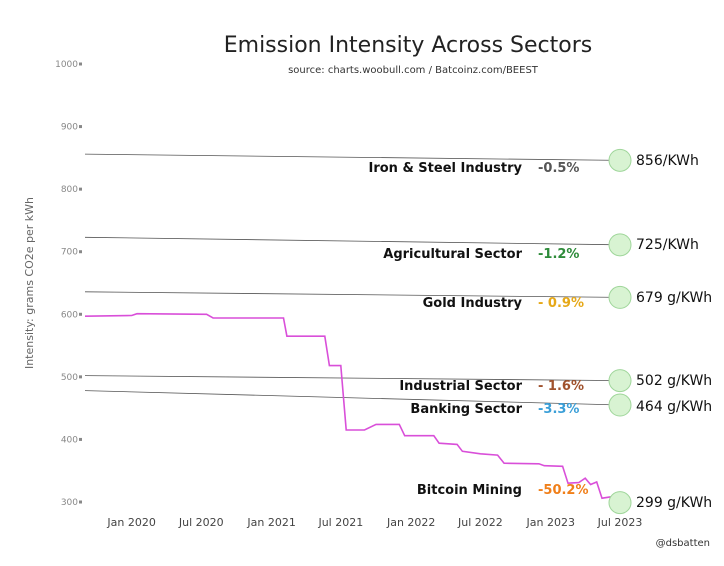 The image size is (724, 566). What do you see at coordinates (550, 522) in the screenshot?
I see `x-tick-label: Jan 2023` at bounding box center [550, 522].